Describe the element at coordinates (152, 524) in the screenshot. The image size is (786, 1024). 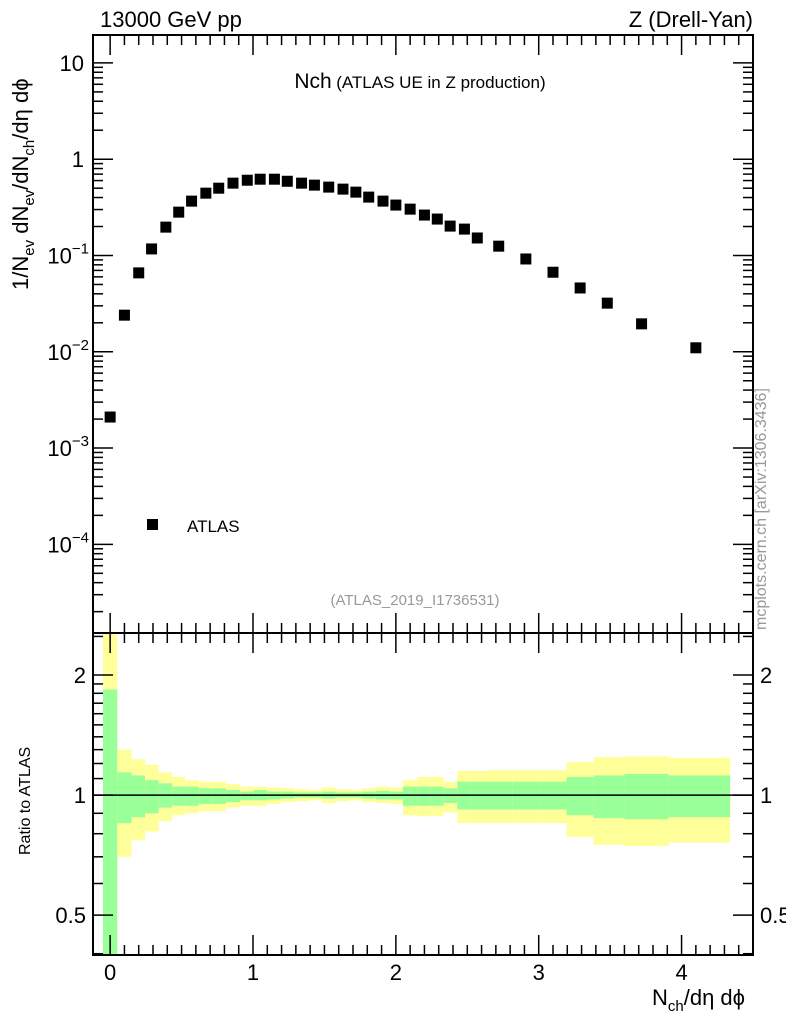
I see `legend-marker` at that location.